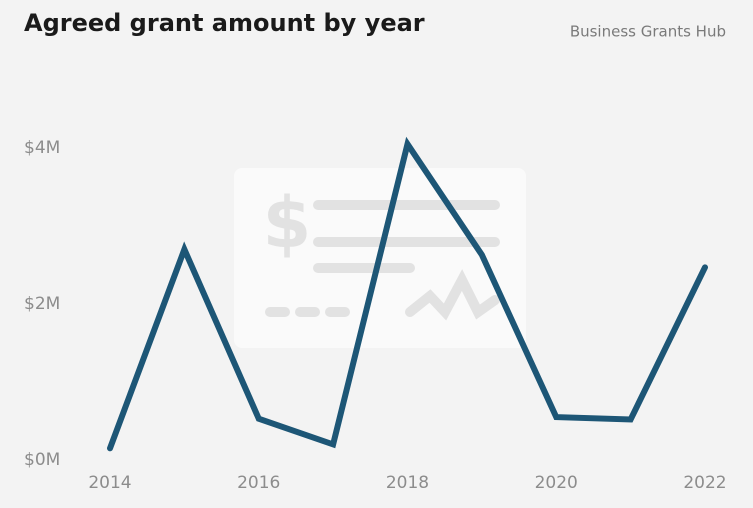 The width and height of the screenshot is (753, 508). What do you see at coordinates (648, 32) in the screenshot?
I see `source-label: Business Grants Hub` at bounding box center [648, 32].